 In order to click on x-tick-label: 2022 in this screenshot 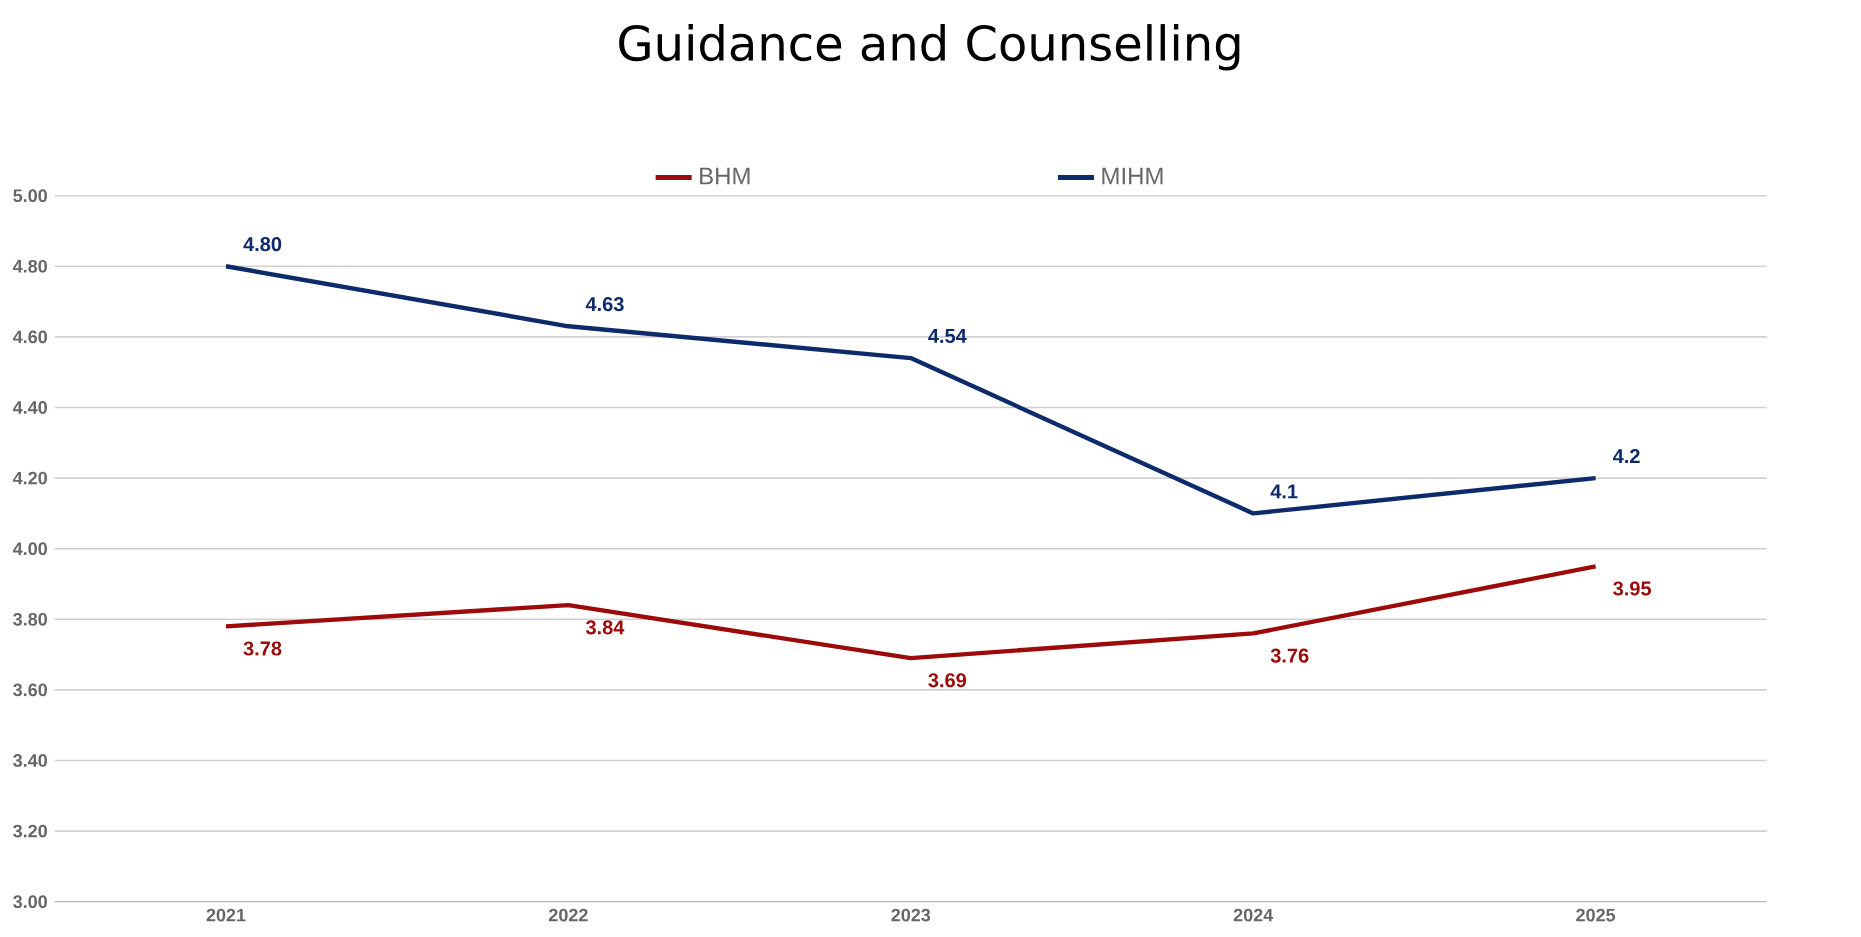, I will do `click(568, 915)`.